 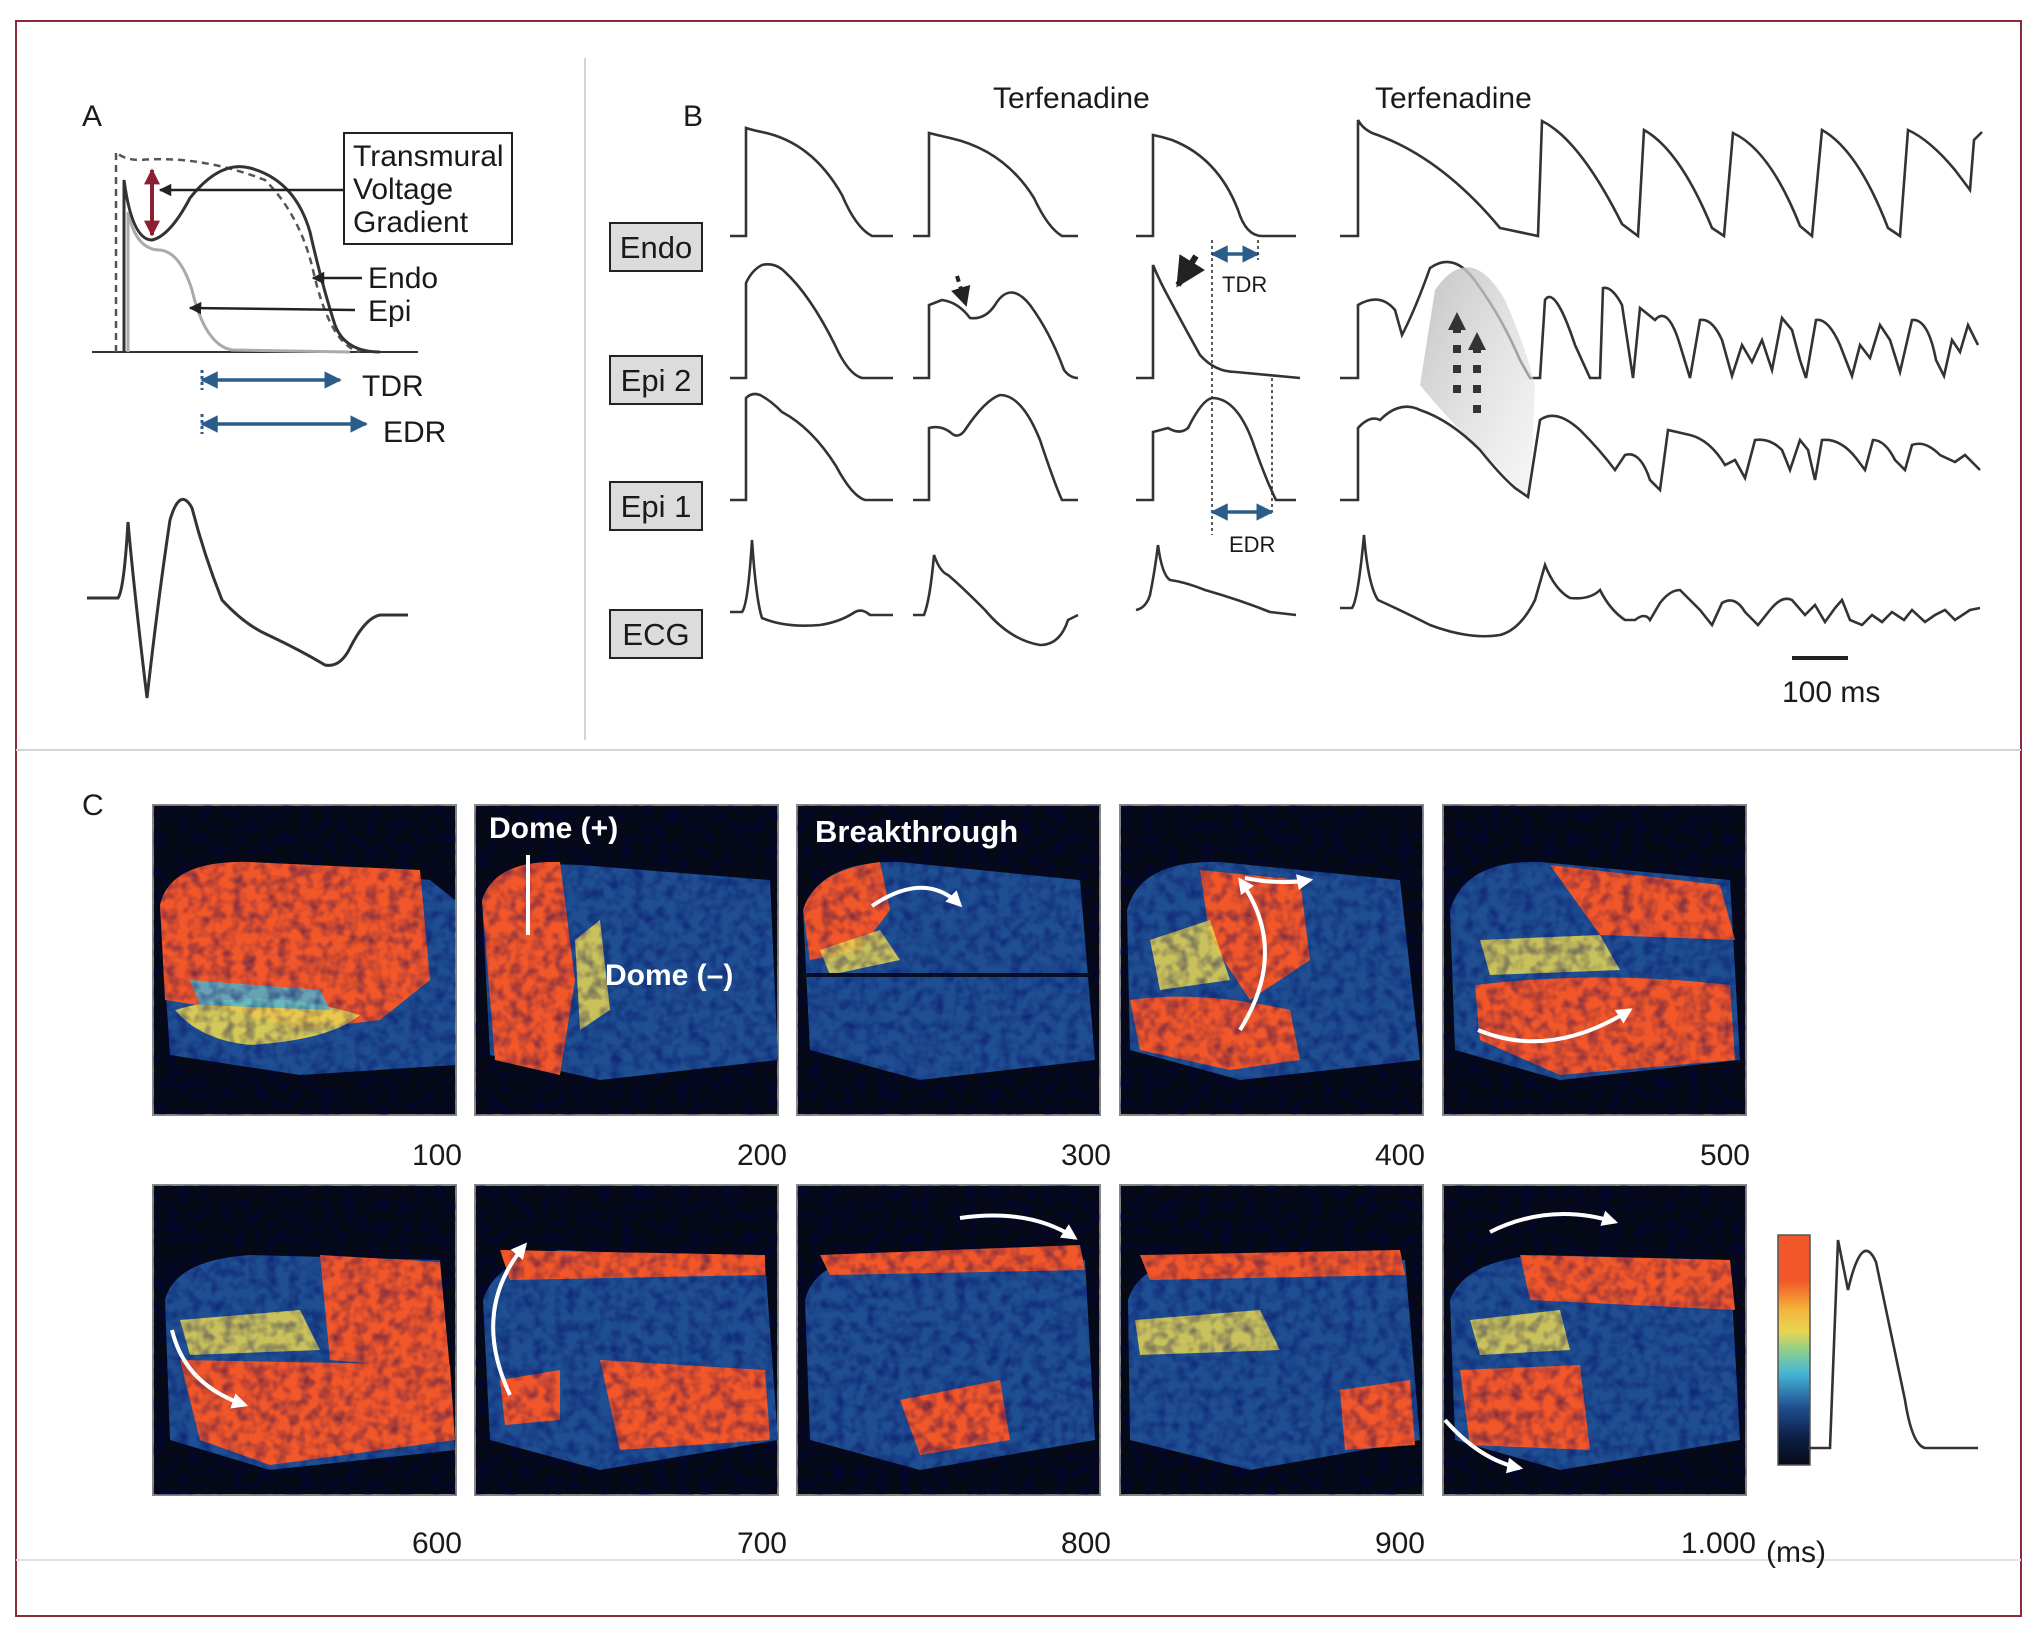 What do you see at coordinates (414, 432) in the screenshot?
I see `label-edr: EDR` at bounding box center [414, 432].